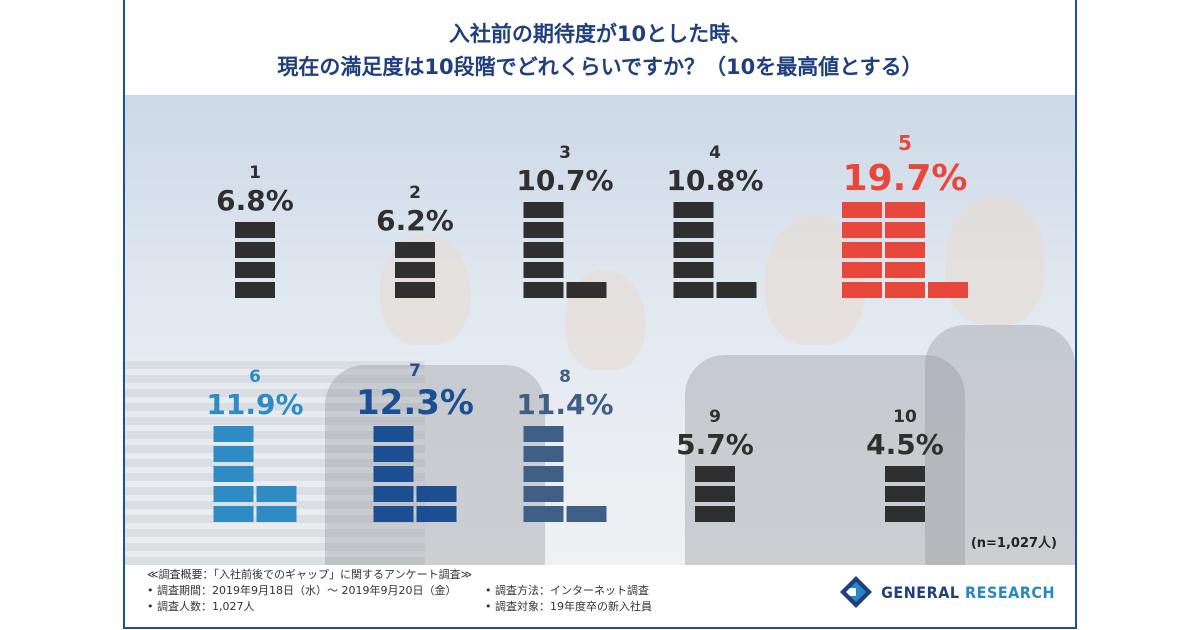 The image size is (1200, 630). I want to click on value-label-4: 10.8%, so click(714, 180).